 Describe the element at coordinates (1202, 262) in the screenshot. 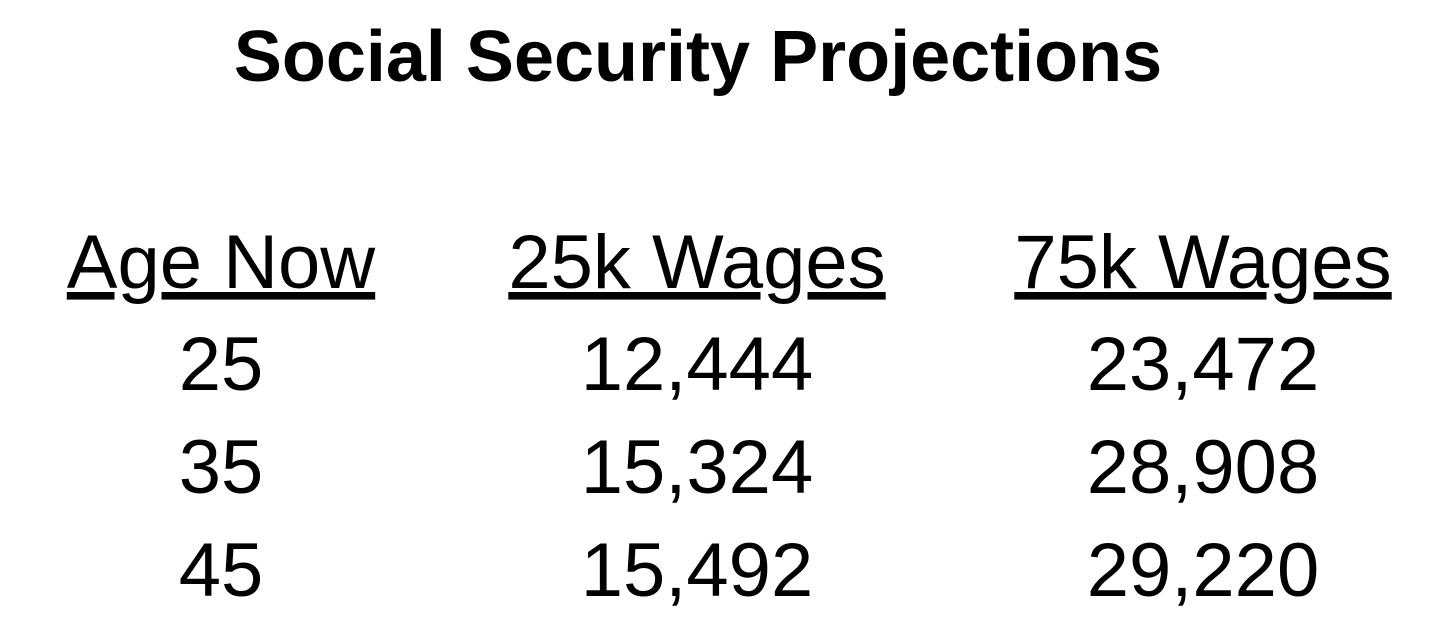

I see `column-header: 75k Wages` at that location.